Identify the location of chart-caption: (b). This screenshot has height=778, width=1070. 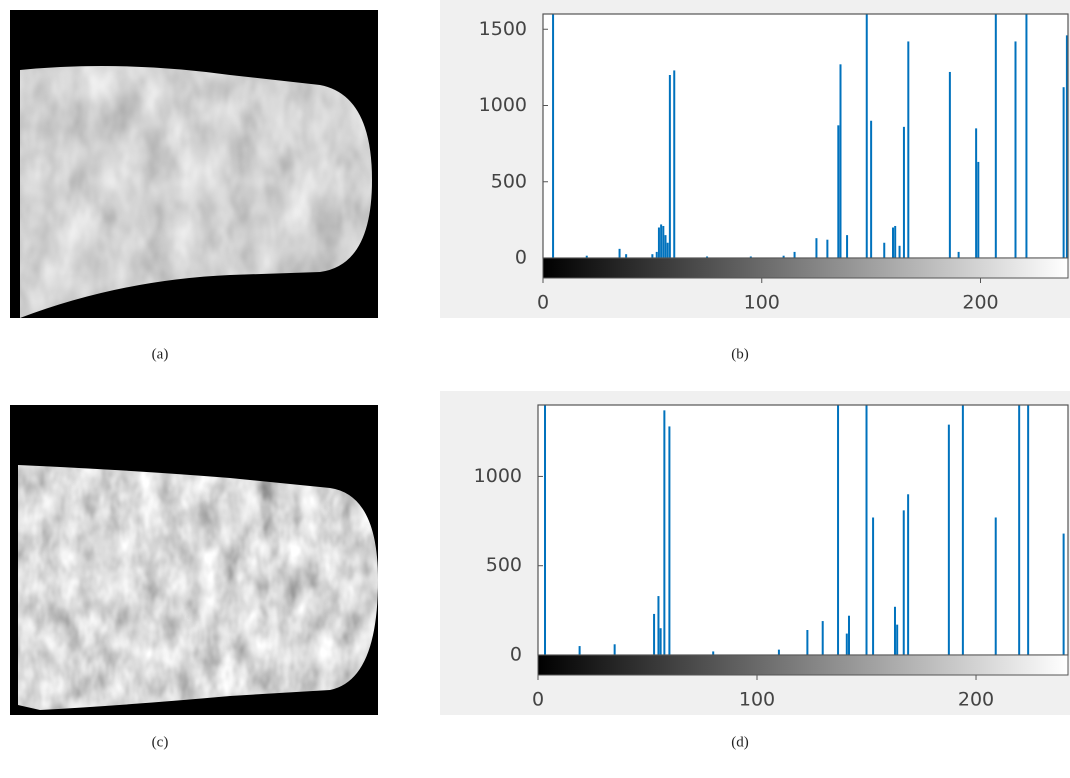
(740, 354).